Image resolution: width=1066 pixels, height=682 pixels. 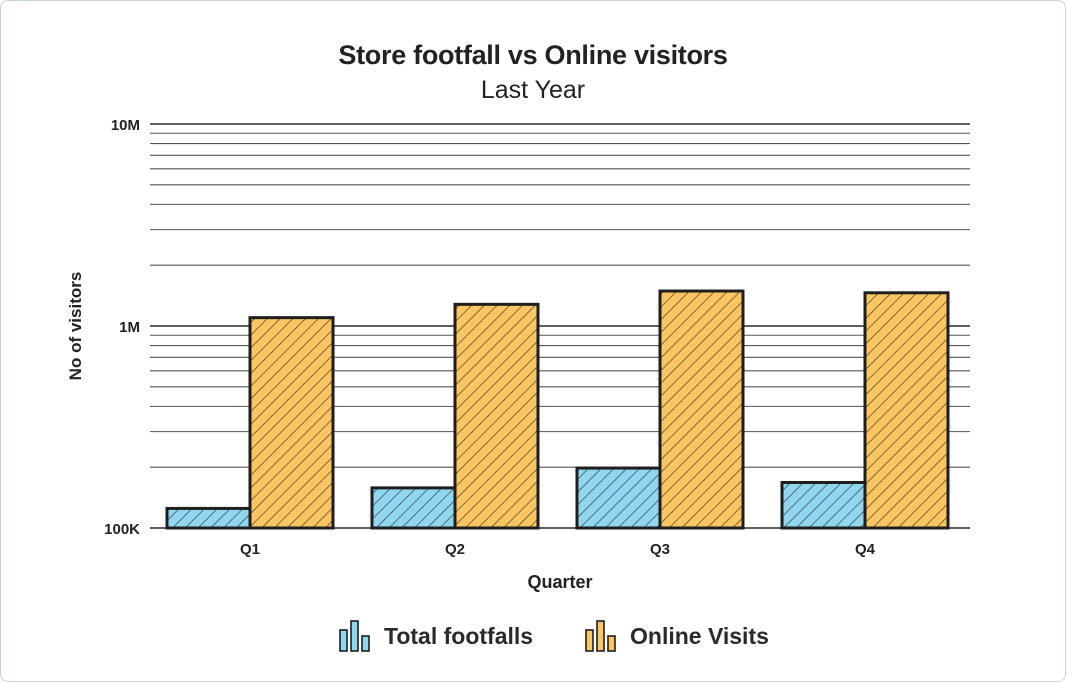 What do you see at coordinates (558, 549) in the screenshot?
I see `x-axis-ticks: Q1 Q2 Q3 Q4` at bounding box center [558, 549].